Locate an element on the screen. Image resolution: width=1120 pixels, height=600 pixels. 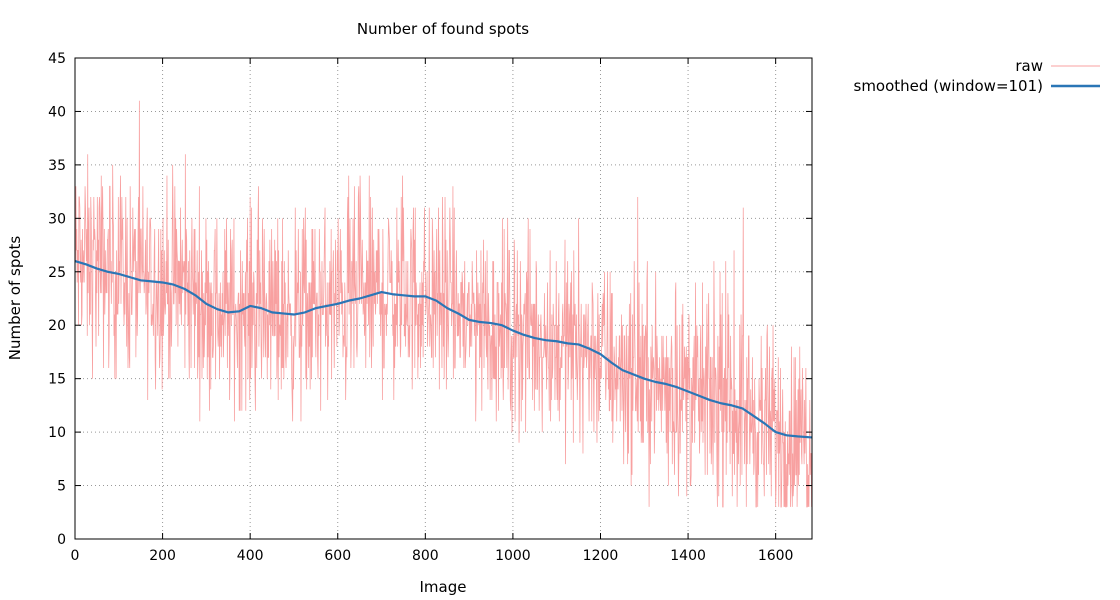
legend: raw smoothed (window=101) is located at coordinates (977, 76).